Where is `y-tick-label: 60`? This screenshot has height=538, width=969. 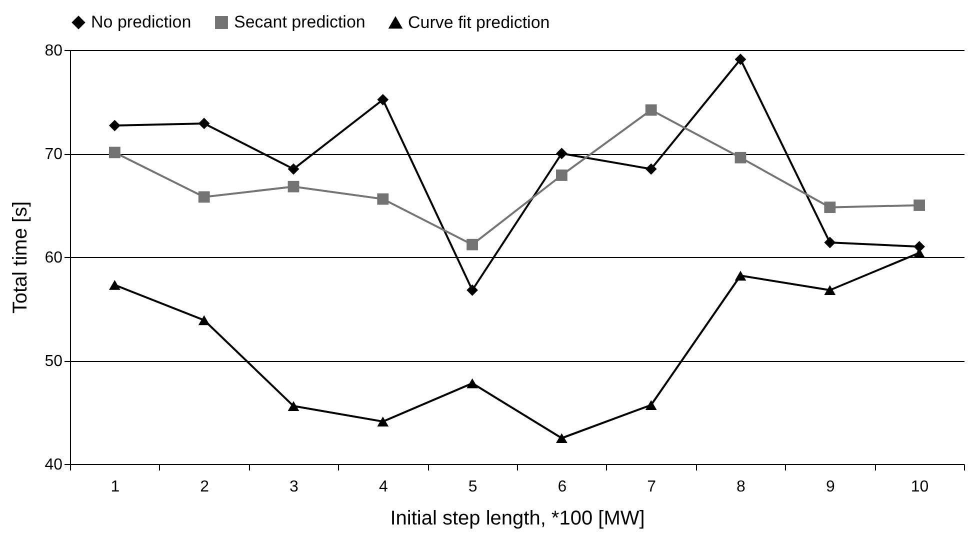
y-tick-label: 60 is located at coordinates (53, 258).